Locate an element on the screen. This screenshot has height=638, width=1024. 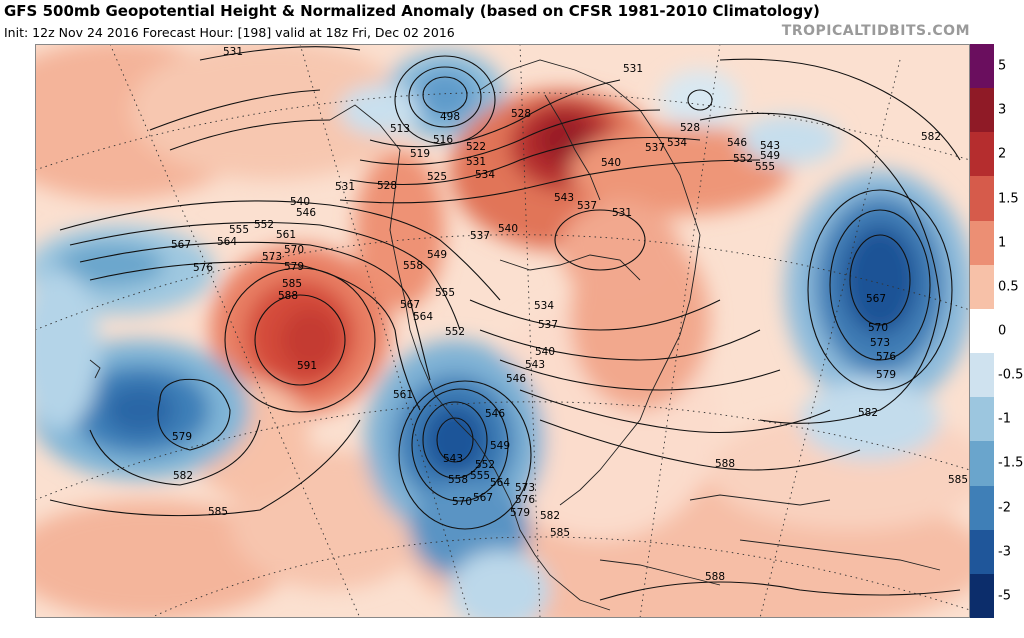
contour-label: 513 is located at coordinates (400, 129).